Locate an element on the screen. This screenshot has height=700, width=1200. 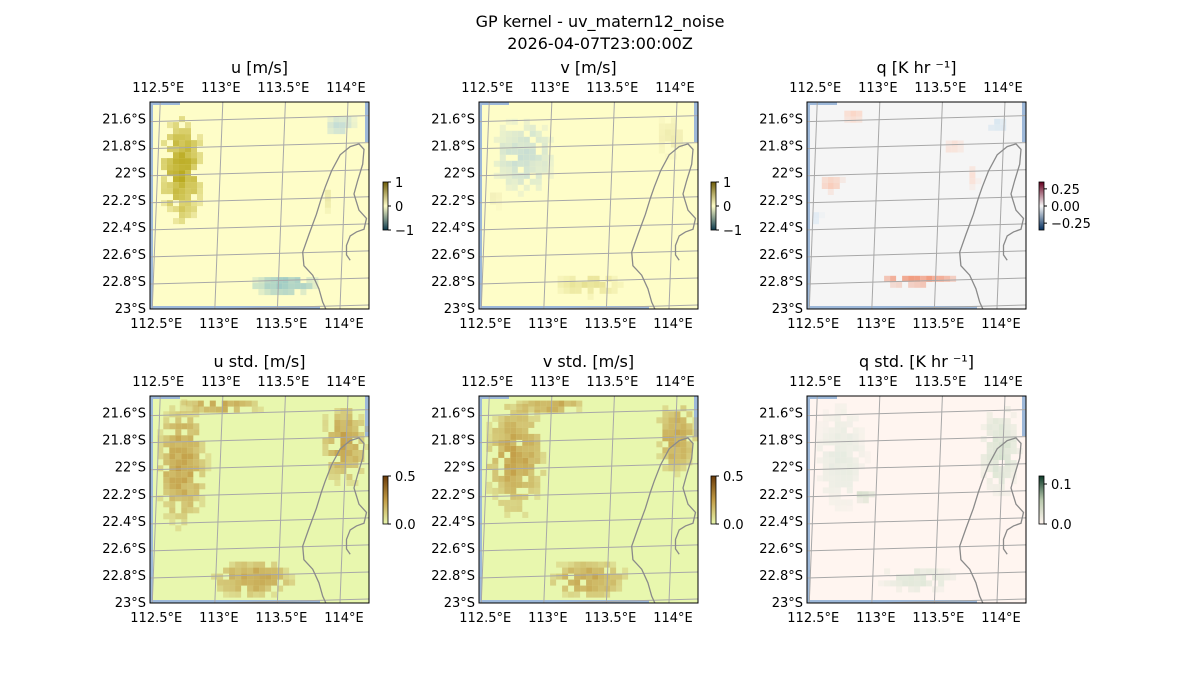
y-tick-label: 22°S is located at coordinates (459, 468).